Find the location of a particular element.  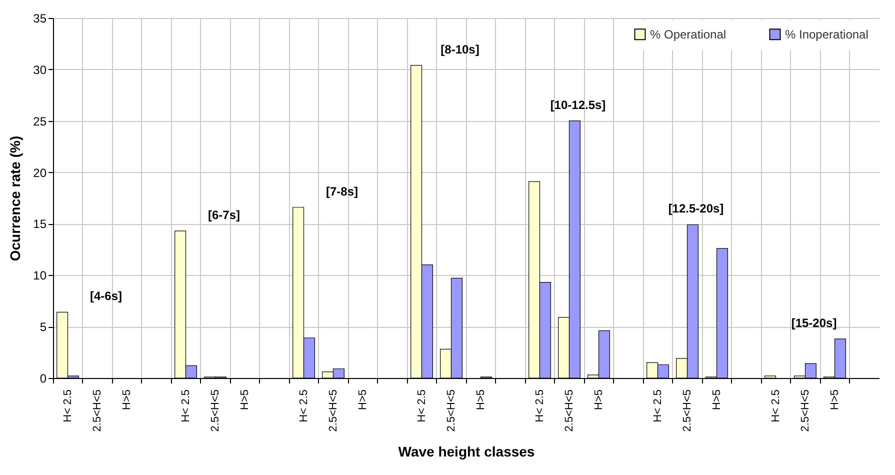

y-tick-label: 20 is located at coordinates (40, 173).